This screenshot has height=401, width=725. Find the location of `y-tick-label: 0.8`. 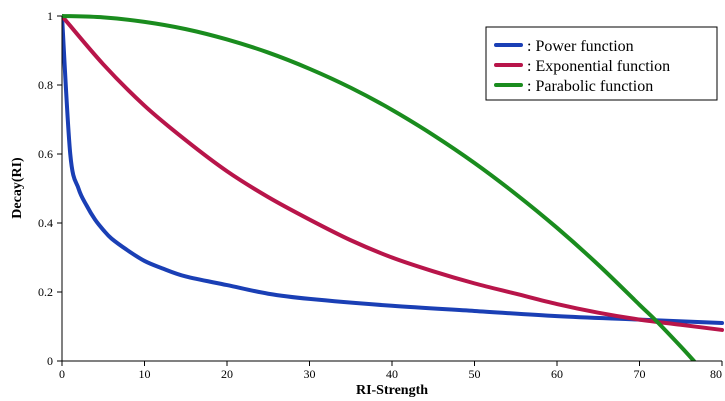

y-tick-label: 0.8 is located at coordinates (45, 85).